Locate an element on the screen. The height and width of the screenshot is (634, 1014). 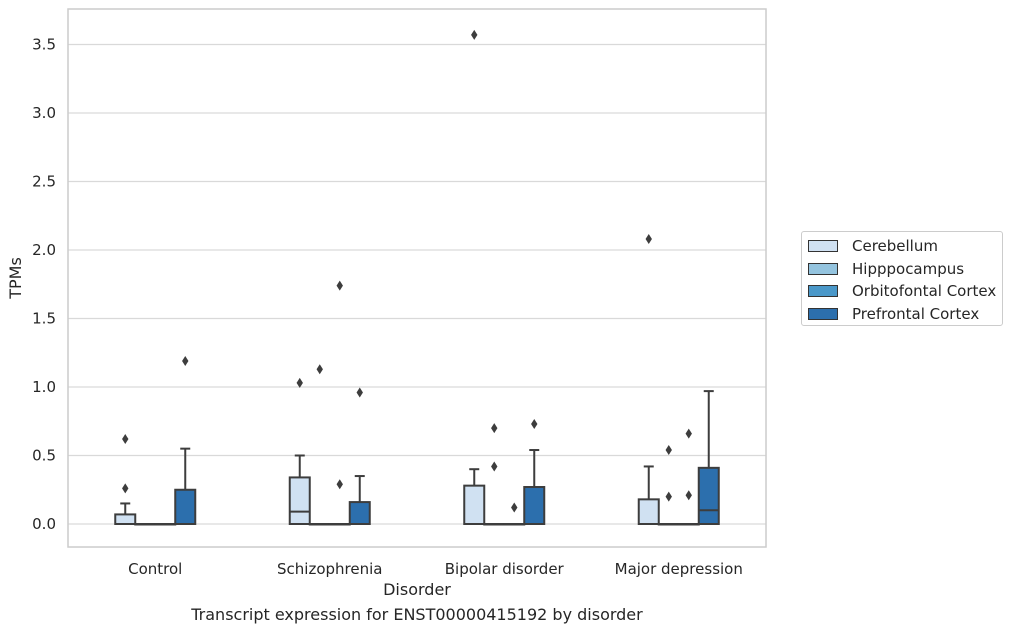
legend-label: Prefrontal Cortex is located at coordinates (916, 313).